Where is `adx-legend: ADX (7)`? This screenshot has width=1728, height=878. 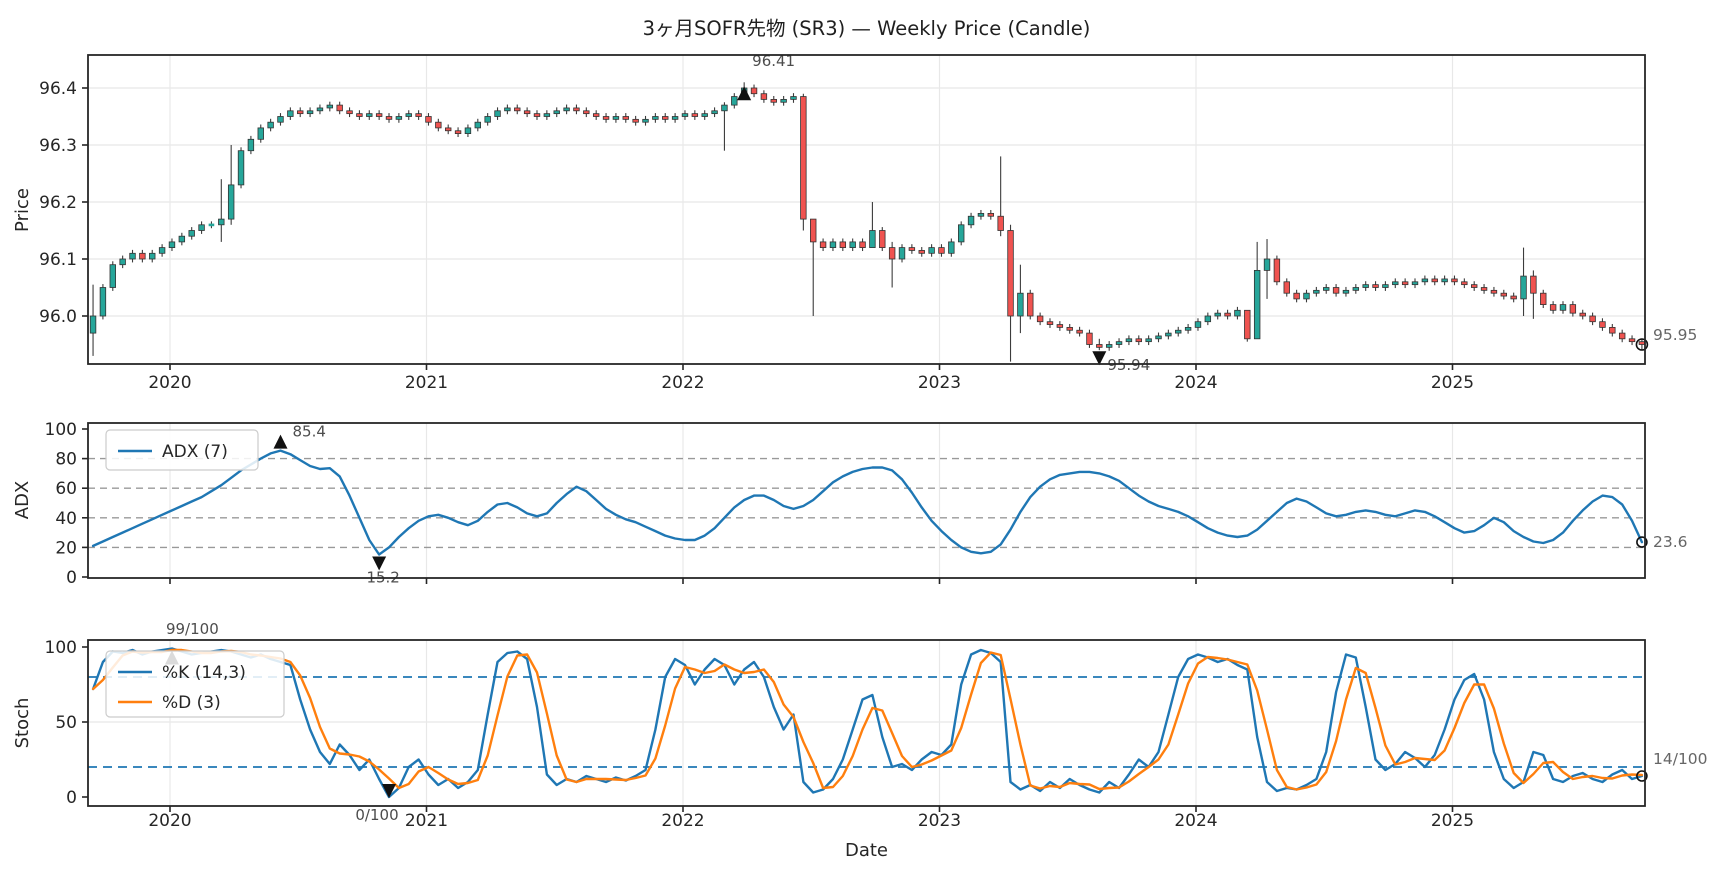 adx-legend: ADX (7) is located at coordinates (182, 450).